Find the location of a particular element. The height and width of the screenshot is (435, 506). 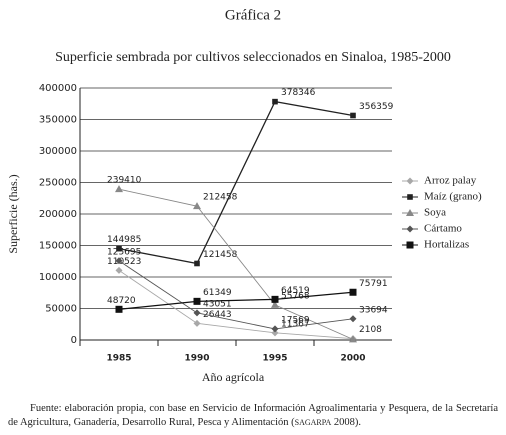

figure-label: Gráfica 2 is located at coordinates (253, 15).